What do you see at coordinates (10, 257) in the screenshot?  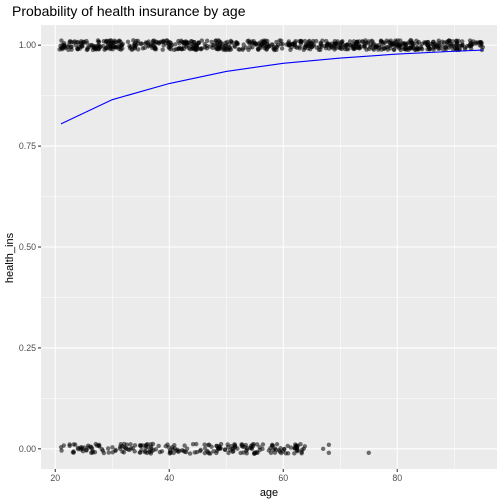 I see `y-axis-label: health_ins` at bounding box center [10, 257].